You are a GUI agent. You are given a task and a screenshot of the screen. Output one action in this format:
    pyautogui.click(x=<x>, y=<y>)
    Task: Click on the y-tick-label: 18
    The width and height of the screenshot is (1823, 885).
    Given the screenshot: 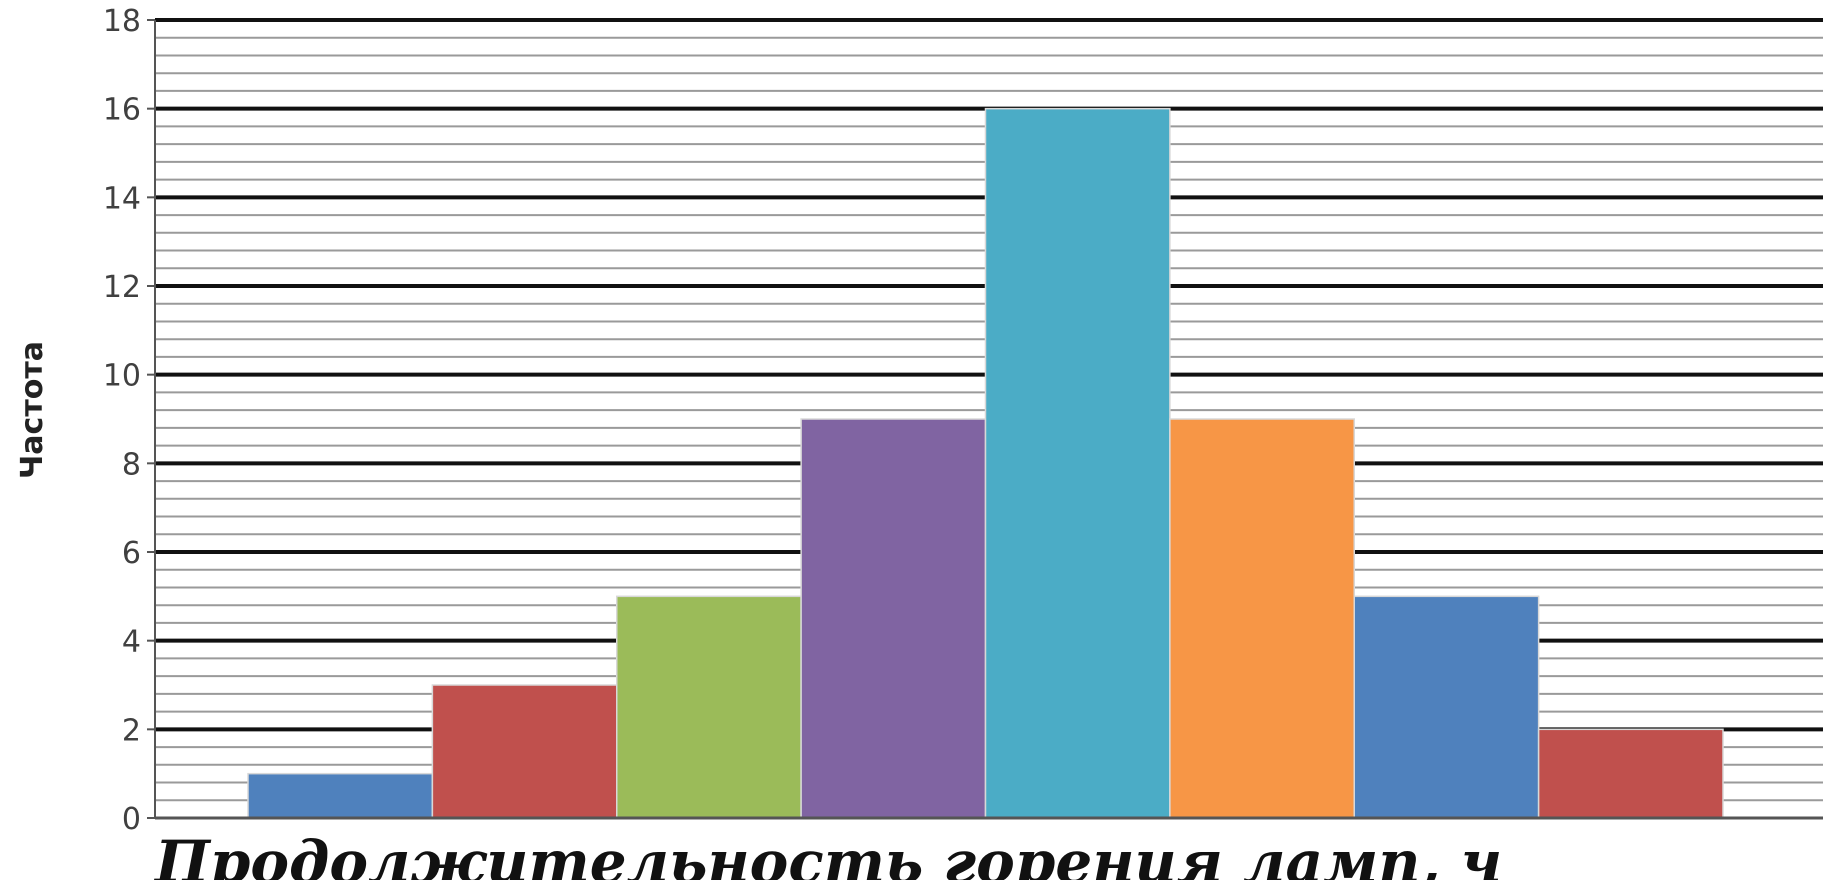 What is the action you would take?
    pyautogui.click(x=122, y=21)
    